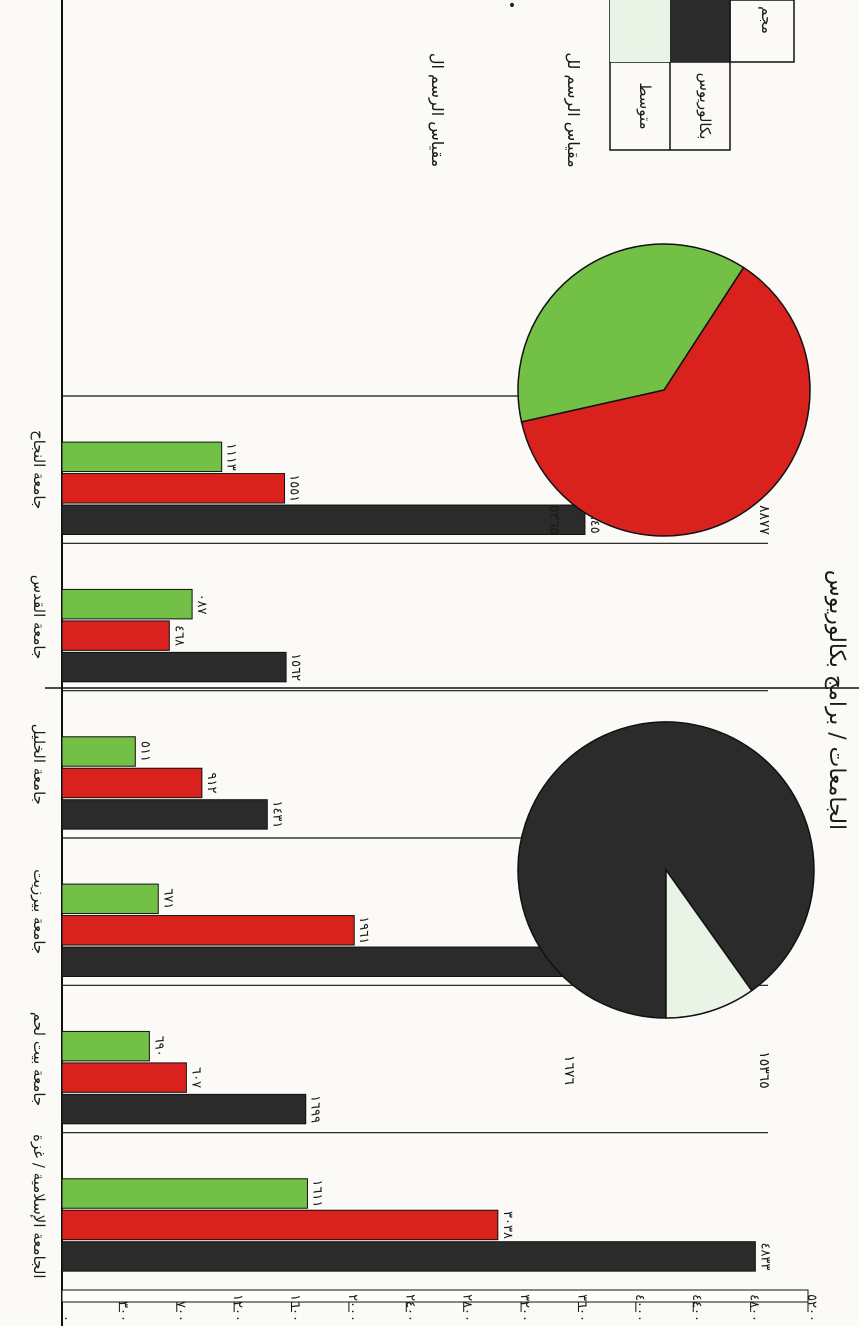 The image size is (859, 1326). I want to click on axis-tick-label: ٣٠٠, so click(122, 1311).